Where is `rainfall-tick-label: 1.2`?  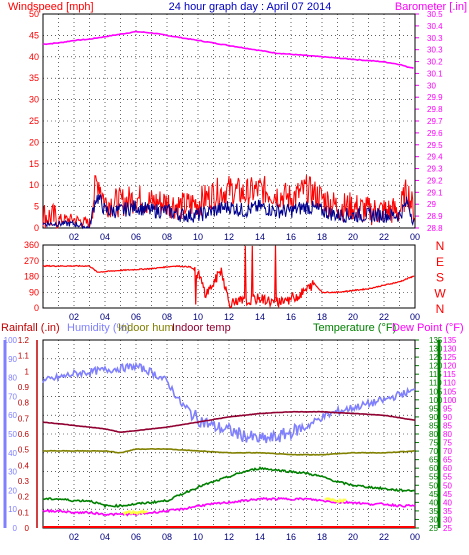
rainfall-tick-label: 1.2 is located at coordinates (24, 340).